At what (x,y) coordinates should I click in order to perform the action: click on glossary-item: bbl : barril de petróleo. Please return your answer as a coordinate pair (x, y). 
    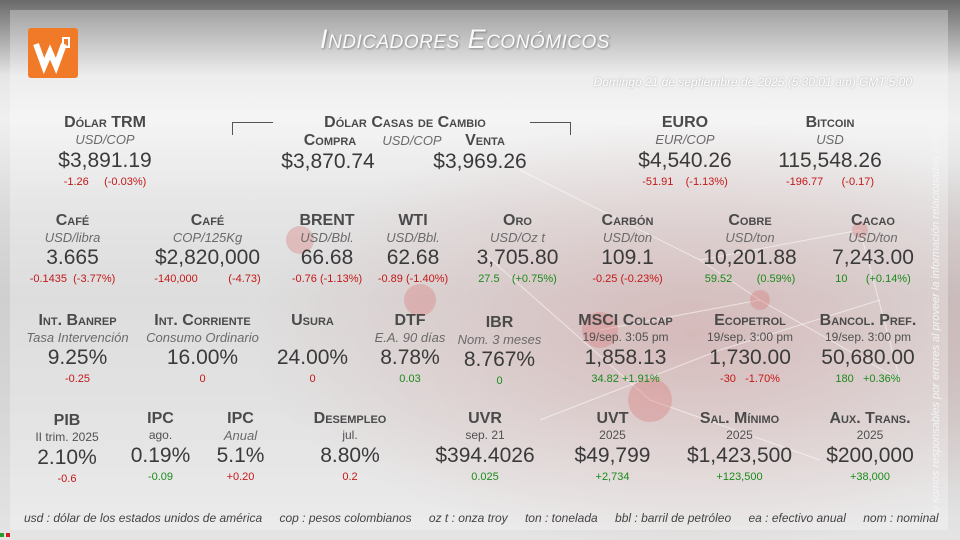
    Looking at the image, I should click on (673, 518).